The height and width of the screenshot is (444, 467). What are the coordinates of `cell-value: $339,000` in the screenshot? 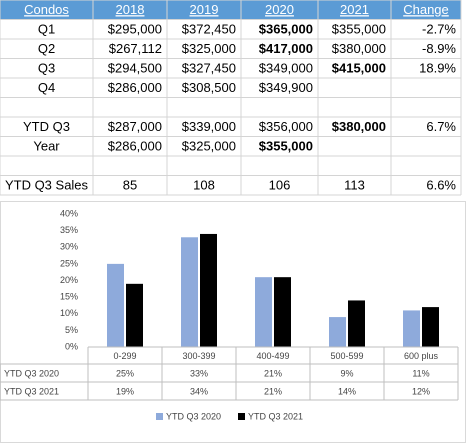 It's located at (209, 126).